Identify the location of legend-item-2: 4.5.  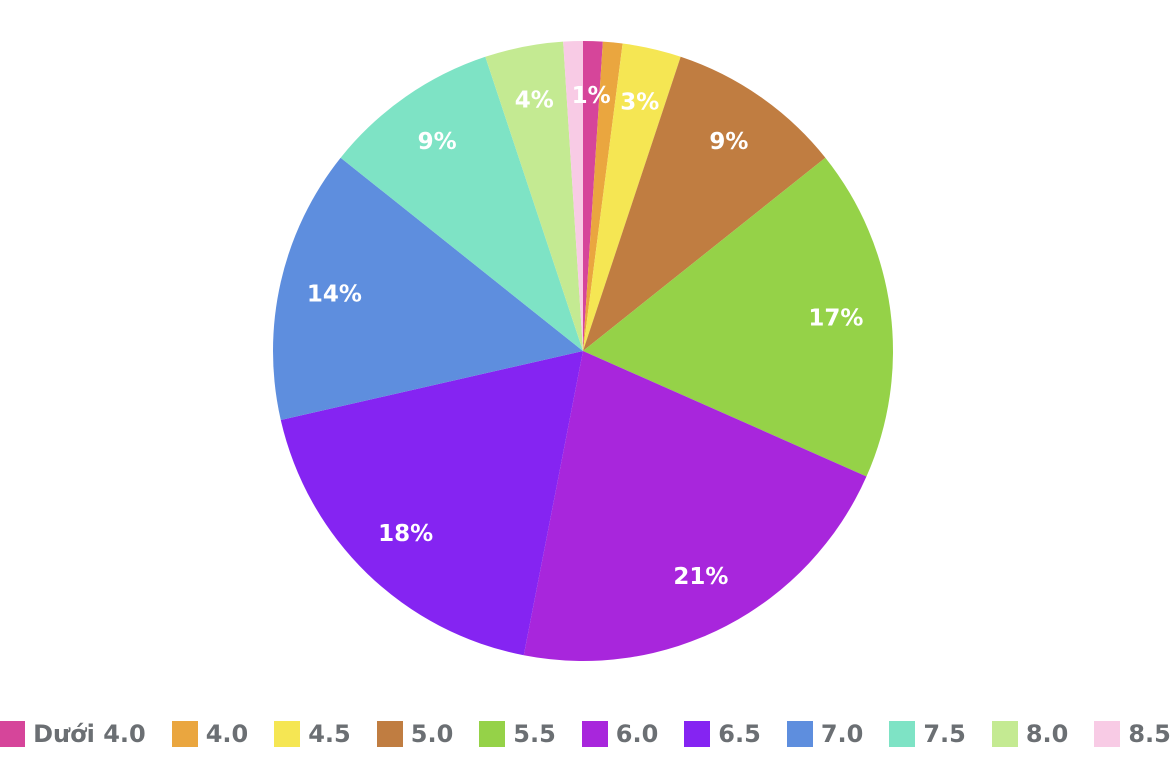
(312, 734).